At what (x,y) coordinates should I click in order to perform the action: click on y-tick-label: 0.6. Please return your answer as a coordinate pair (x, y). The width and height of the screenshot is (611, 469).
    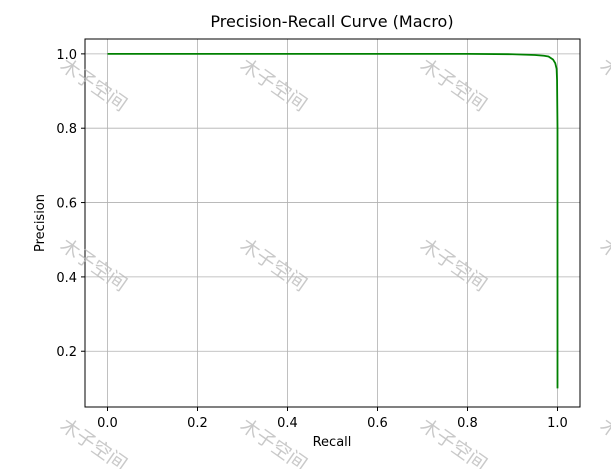
    Looking at the image, I should click on (66, 204).